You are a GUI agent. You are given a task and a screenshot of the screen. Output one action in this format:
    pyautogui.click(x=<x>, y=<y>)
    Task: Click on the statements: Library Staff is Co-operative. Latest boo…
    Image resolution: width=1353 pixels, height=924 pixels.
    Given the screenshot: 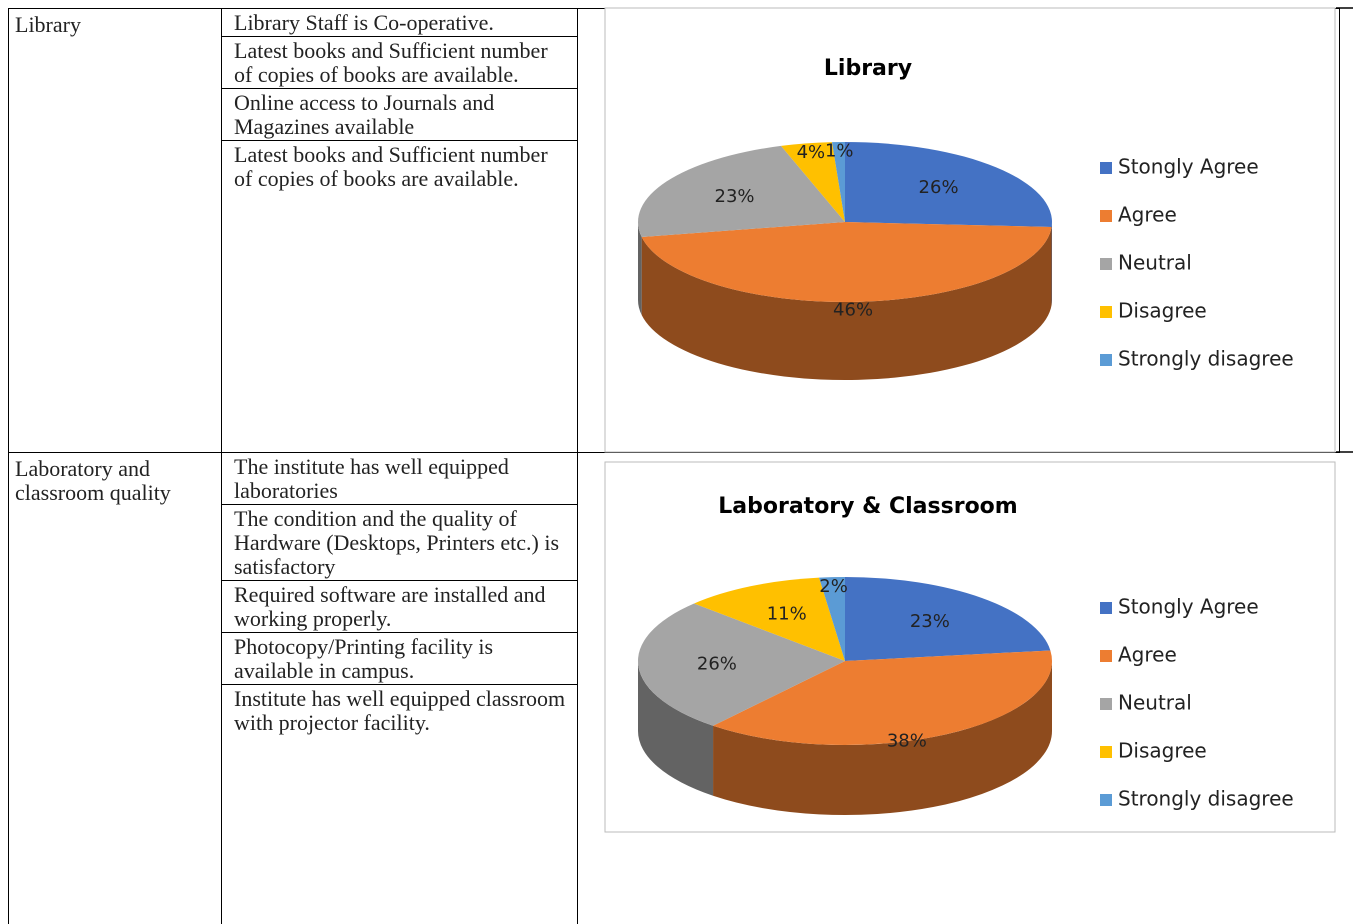 What is the action you would take?
    pyautogui.click(x=399, y=230)
    